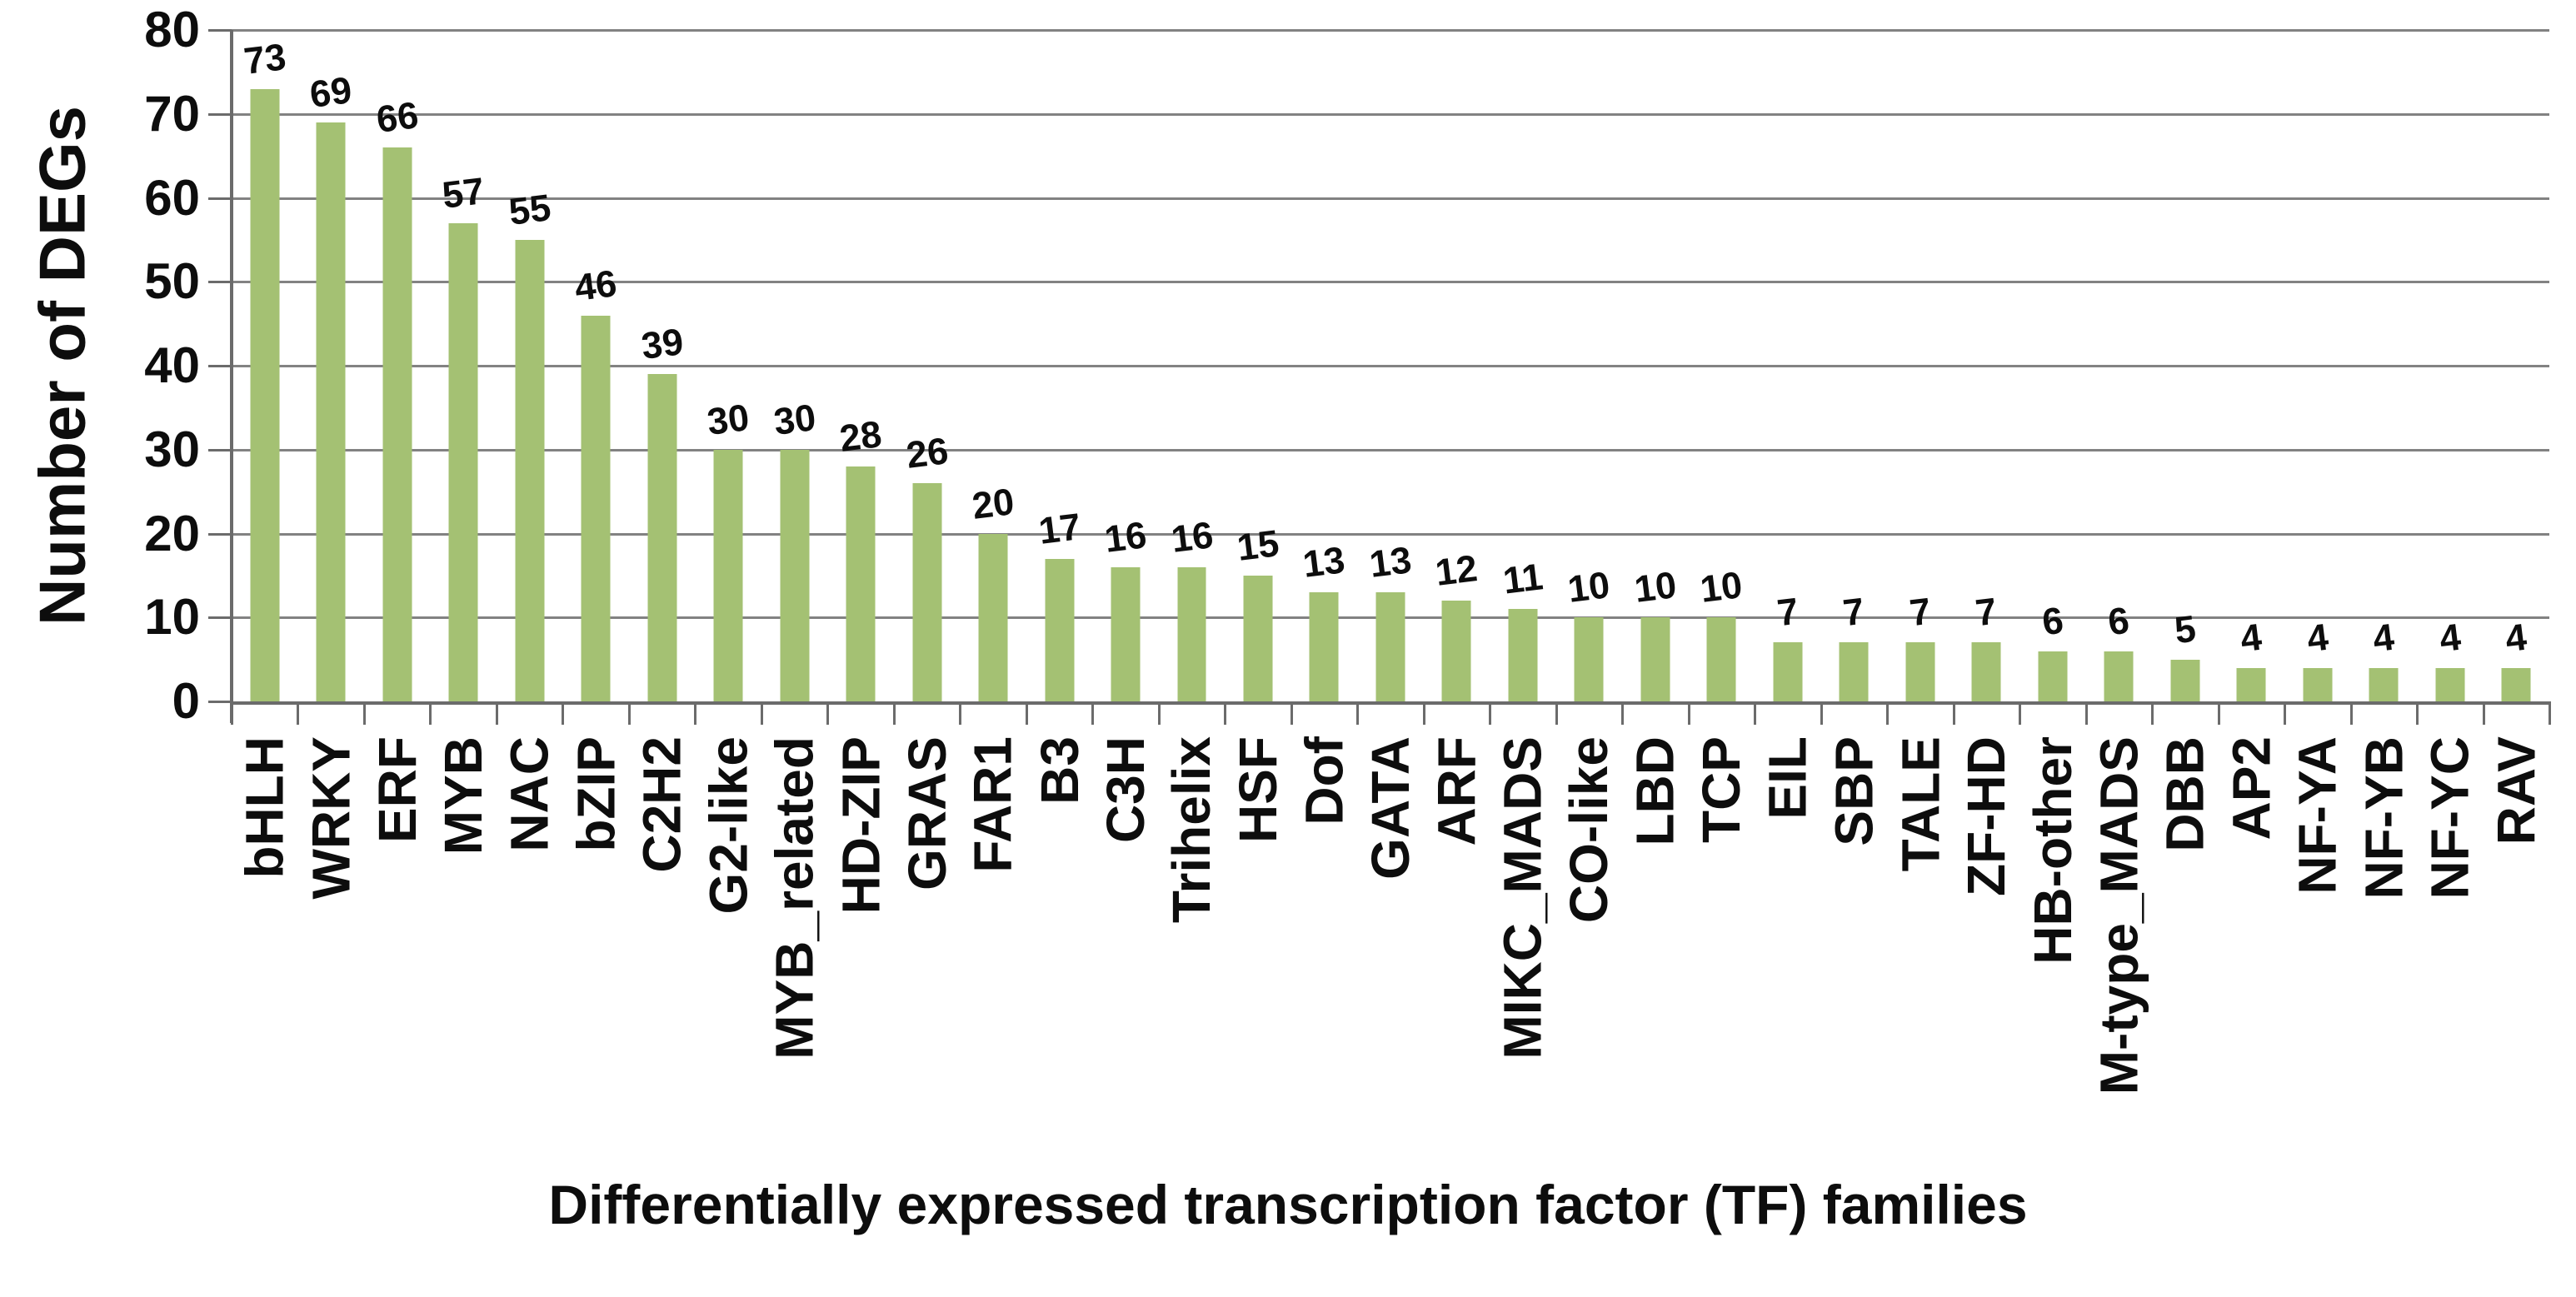  I want to click on bar-HB-other, so click(2053, 676).